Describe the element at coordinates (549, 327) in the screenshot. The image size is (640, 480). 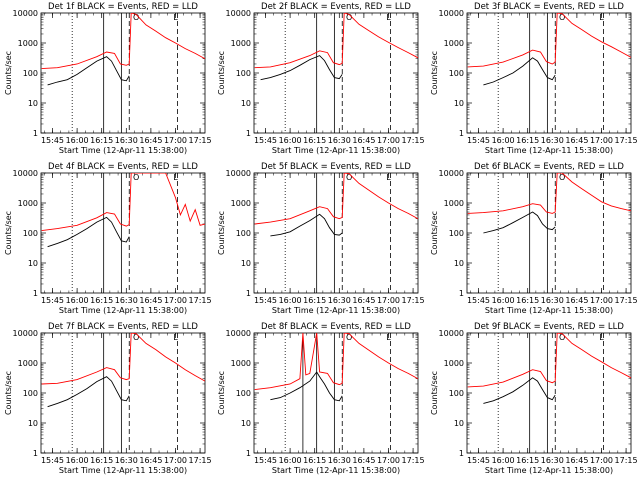
I see `chart-title: Det 9f BLACK = Events, RED = LLD` at that location.